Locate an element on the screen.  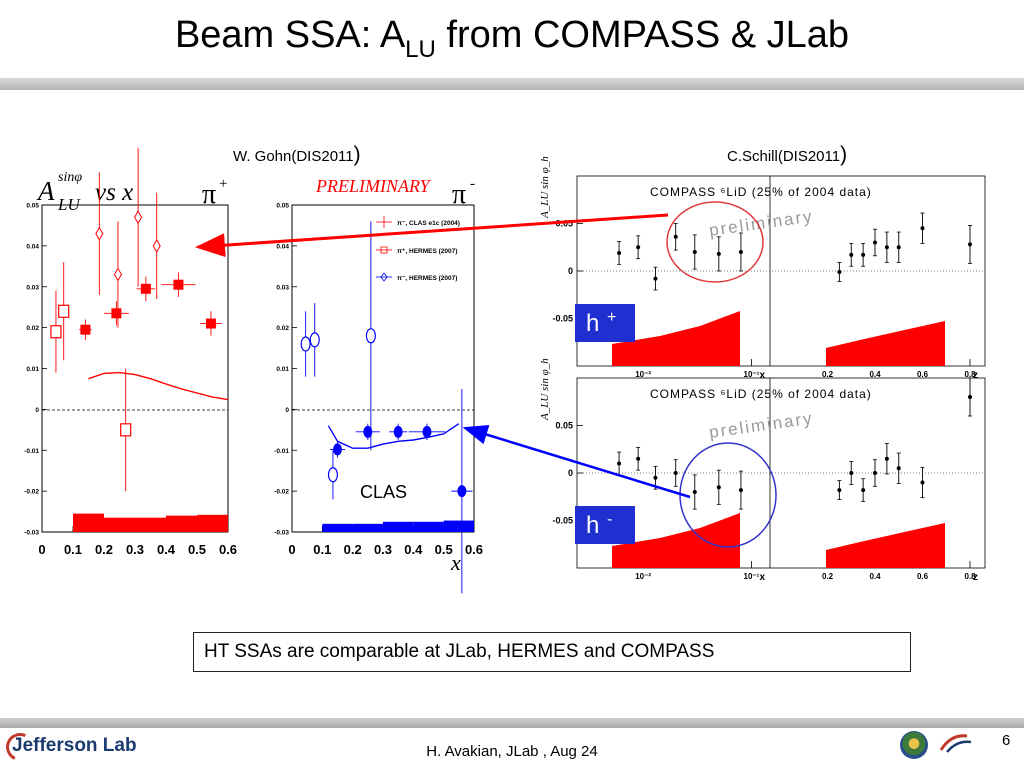
pi-plus-ylabel-main: A is located at coordinates (45, 191).